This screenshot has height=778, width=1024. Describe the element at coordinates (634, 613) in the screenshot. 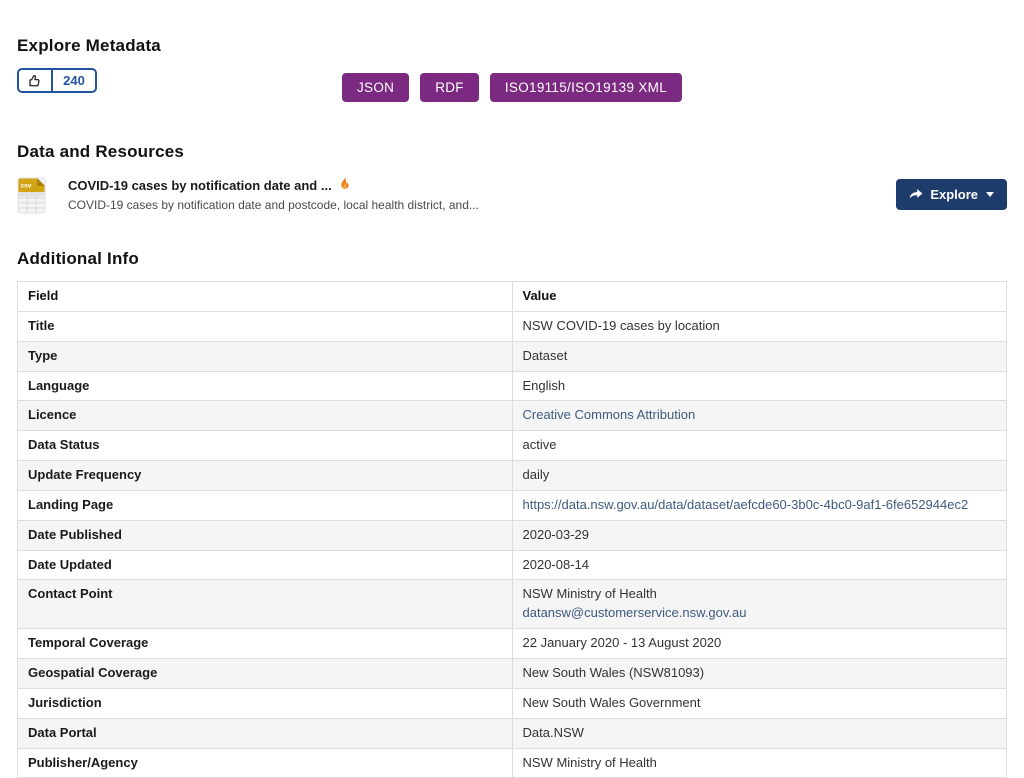

I see `contact-email-link: datansw@customerservice.nsw.gov.au` at that location.